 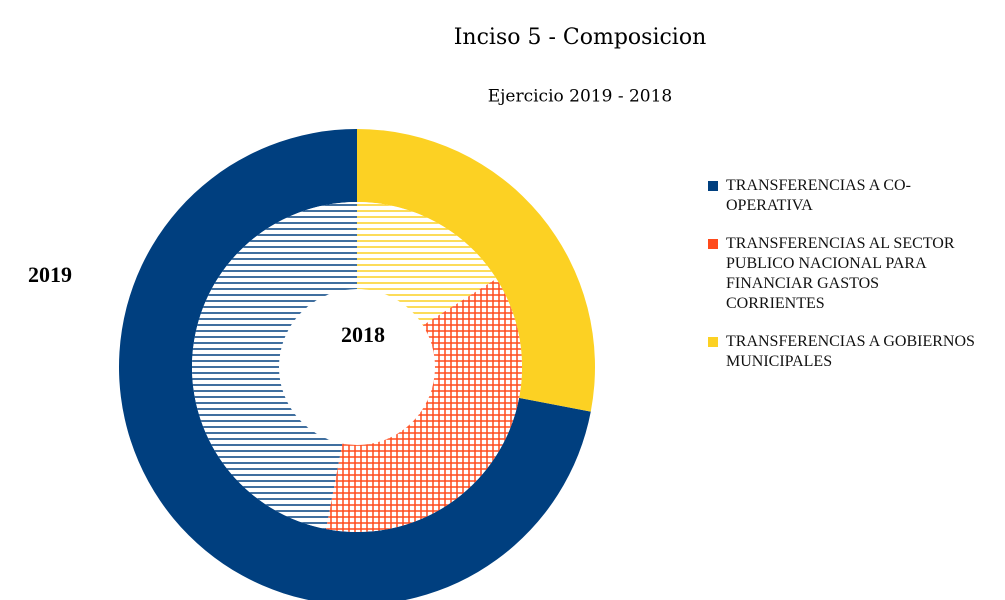 What do you see at coordinates (580, 97) in the screenshot?
I see `chart-subtitle: Ejercicio 2019 - 2018` at bounding box center [580, 97].